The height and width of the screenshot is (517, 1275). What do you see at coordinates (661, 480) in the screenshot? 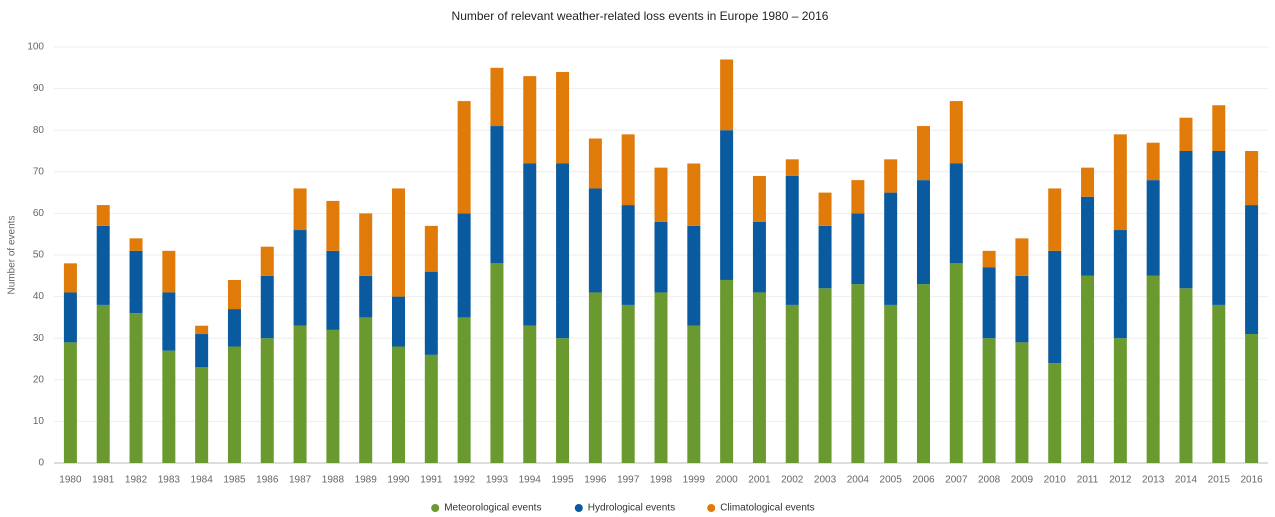
I see `x-tick-label: 1998` at bounding box center [661, 480].